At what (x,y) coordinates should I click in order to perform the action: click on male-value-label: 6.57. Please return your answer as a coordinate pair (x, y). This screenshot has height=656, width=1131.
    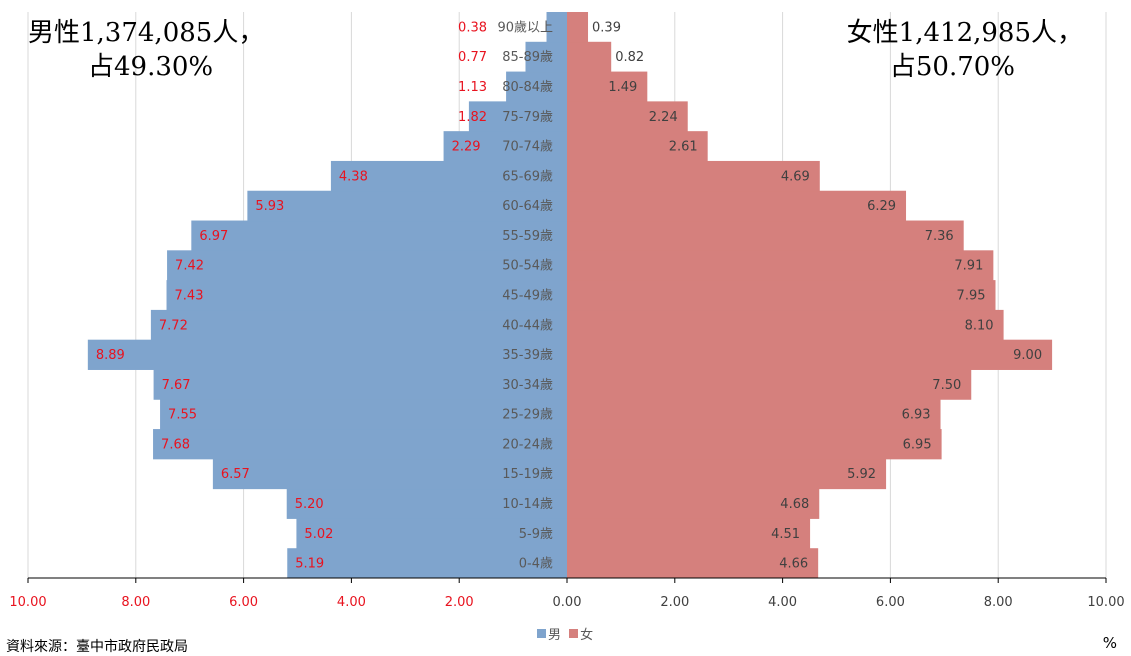
    Looking at the image, I should click on (235, 474).